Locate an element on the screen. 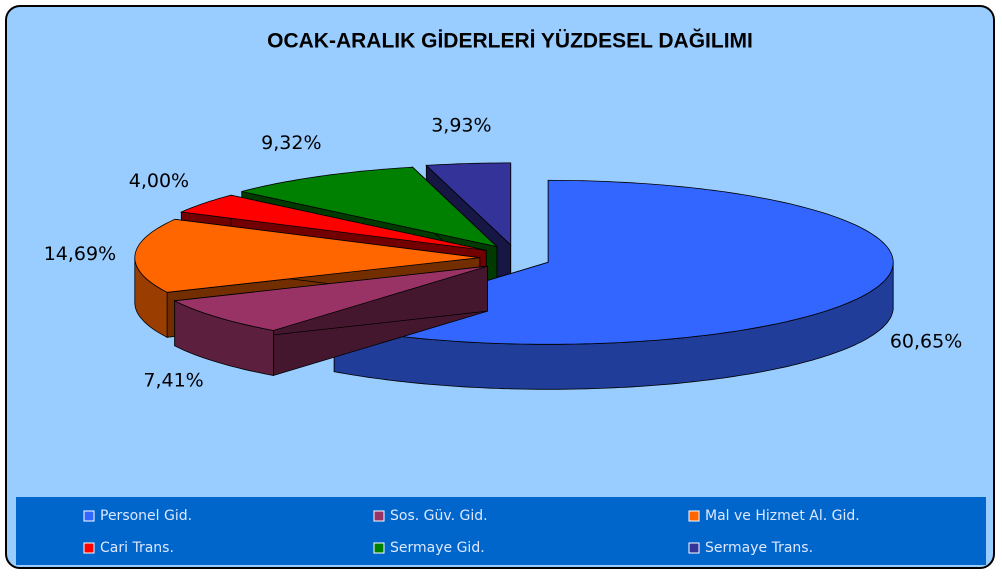 The height and width of the screenshot is (578, 1002). legend-label: Cari Trans. is located at coordinates (137, 548).